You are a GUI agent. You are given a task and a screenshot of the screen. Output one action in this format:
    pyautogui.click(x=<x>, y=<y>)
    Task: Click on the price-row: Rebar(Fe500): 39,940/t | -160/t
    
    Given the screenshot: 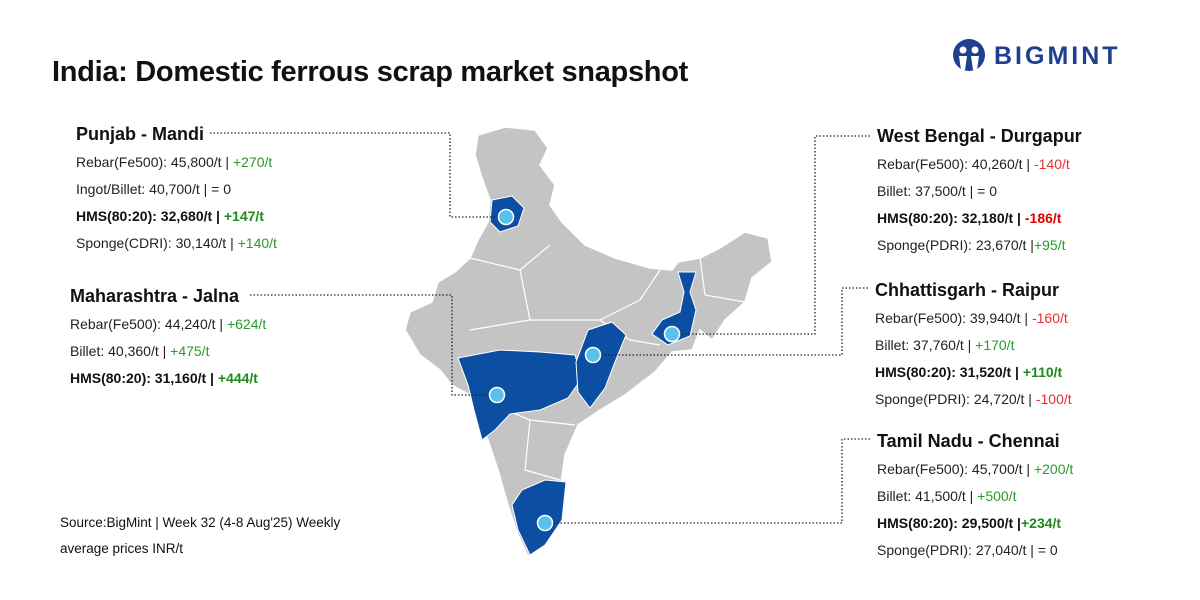 What is the action you would take?
    pyautogui.click(x=973, y=318)
    